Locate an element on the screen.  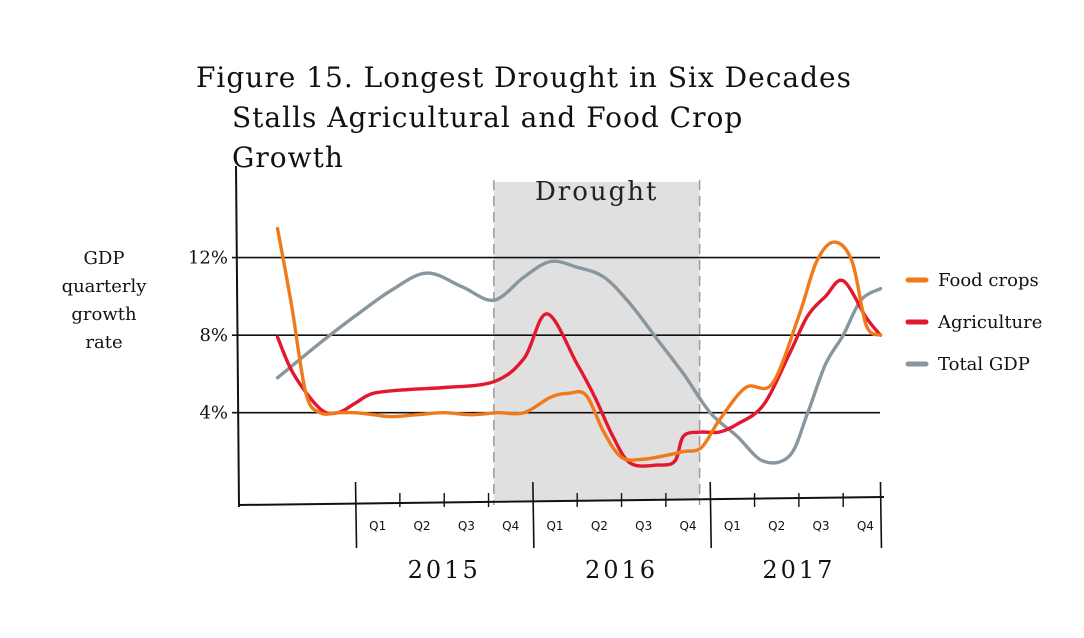
quarter-label-5: Q2 is located at coordinates (599, 526).